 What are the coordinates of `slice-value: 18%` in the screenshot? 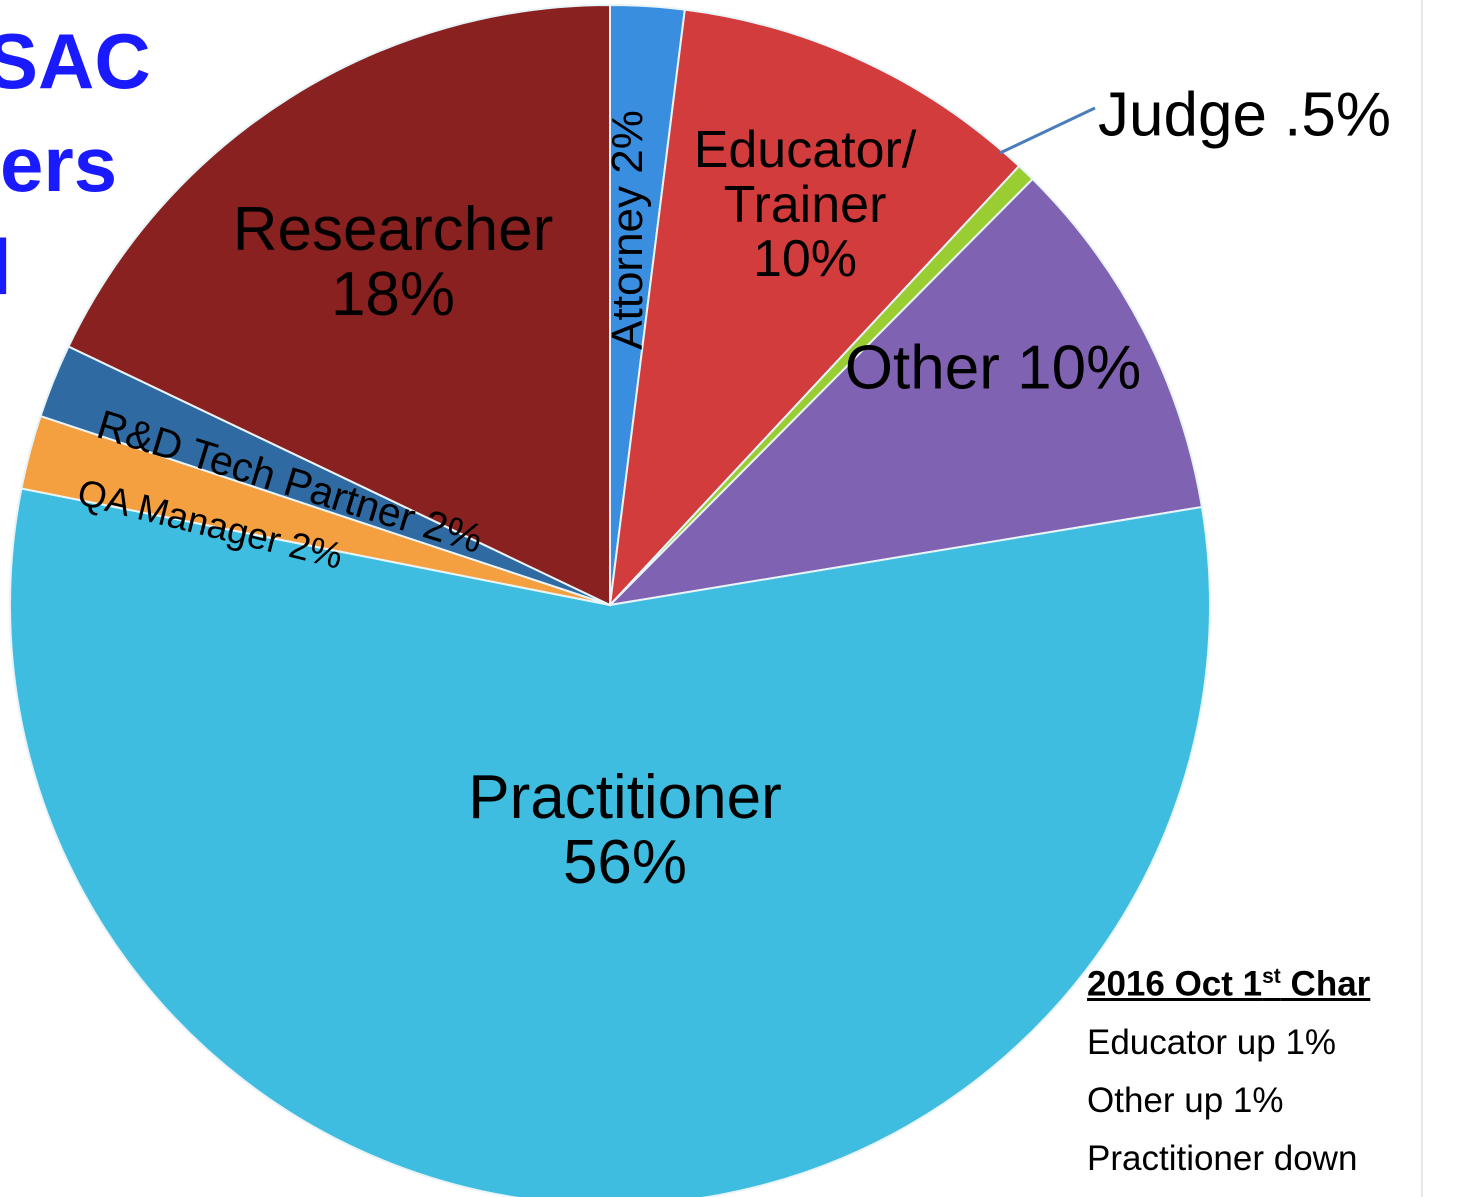 It's located at (393, 294).